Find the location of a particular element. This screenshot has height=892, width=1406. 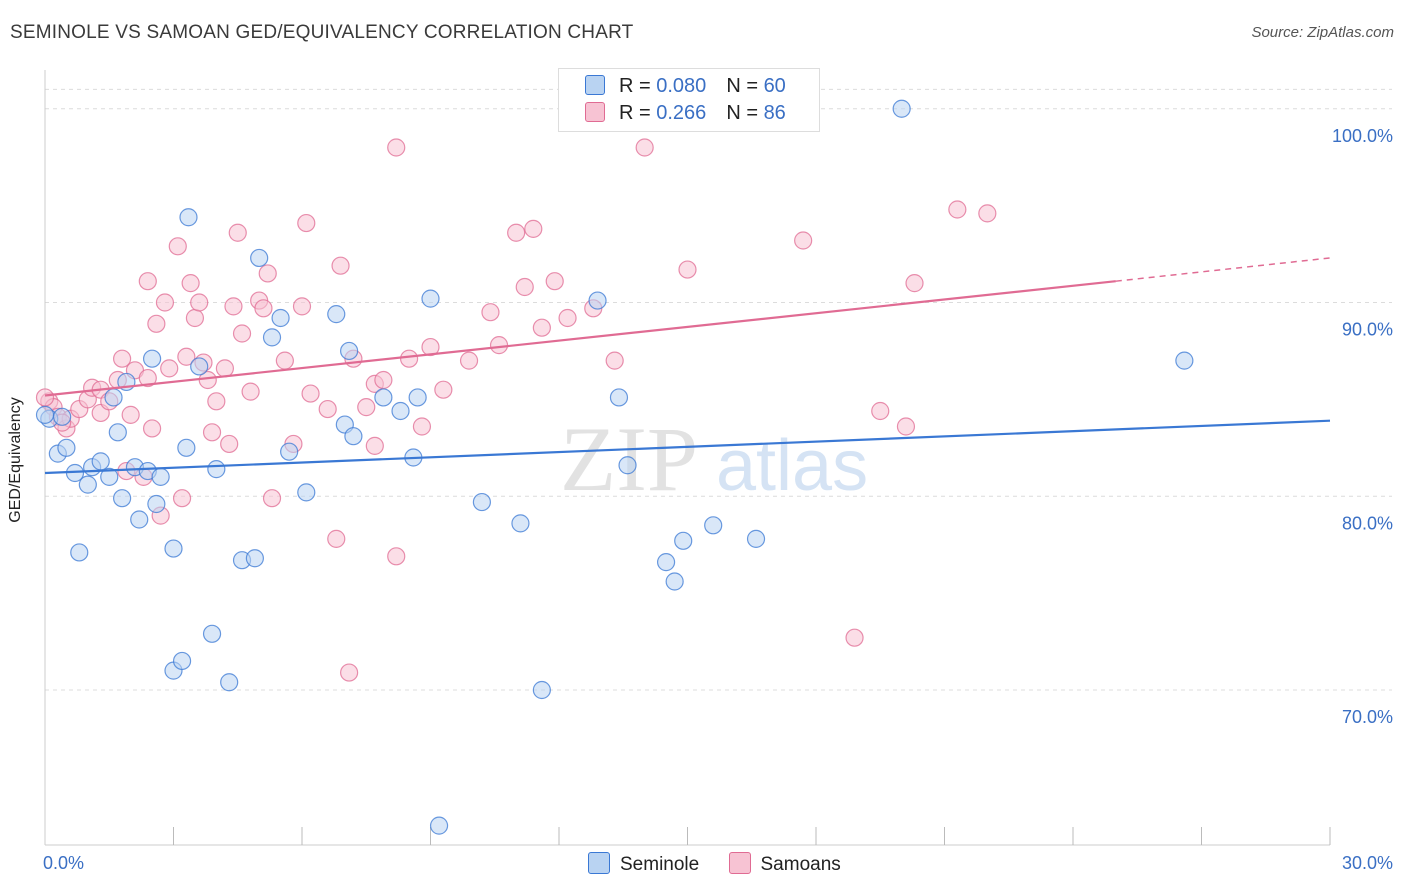

watermark: ZIP atlas is located at coordinates (714, 459).